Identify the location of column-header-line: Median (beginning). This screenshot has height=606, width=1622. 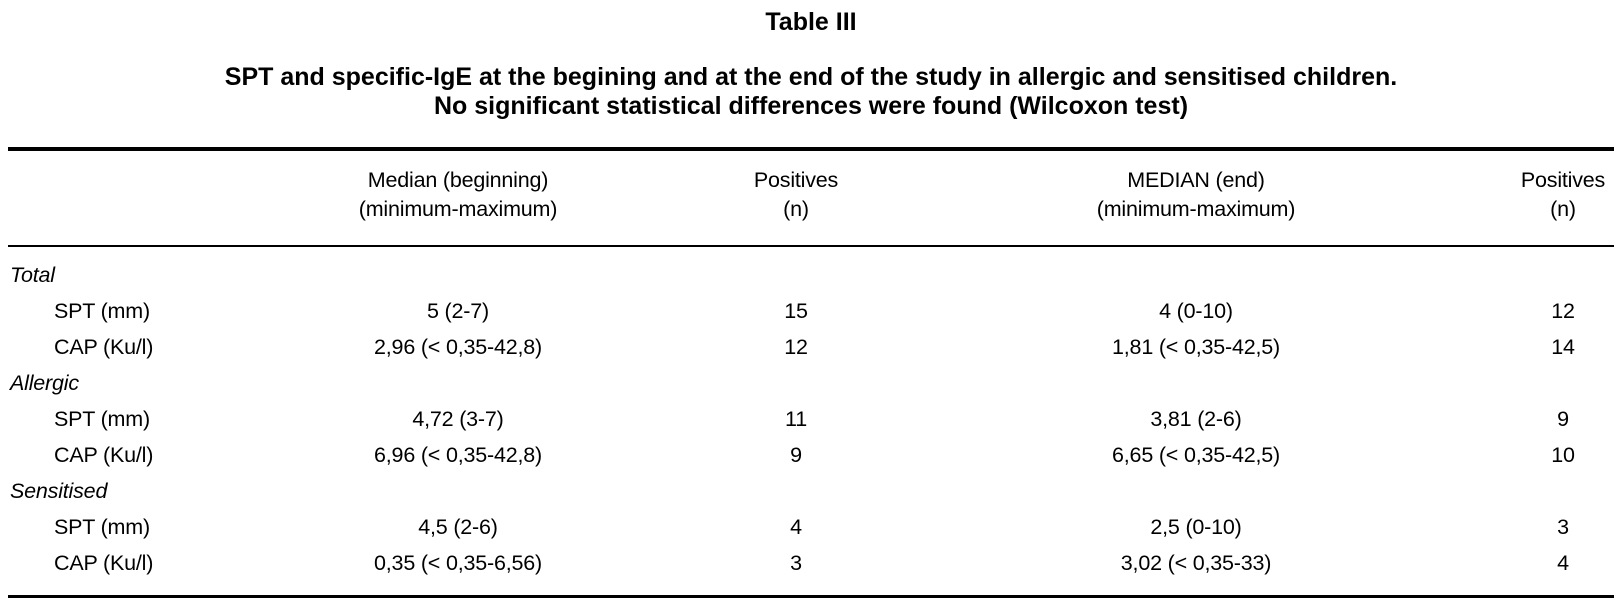
(458, 180).